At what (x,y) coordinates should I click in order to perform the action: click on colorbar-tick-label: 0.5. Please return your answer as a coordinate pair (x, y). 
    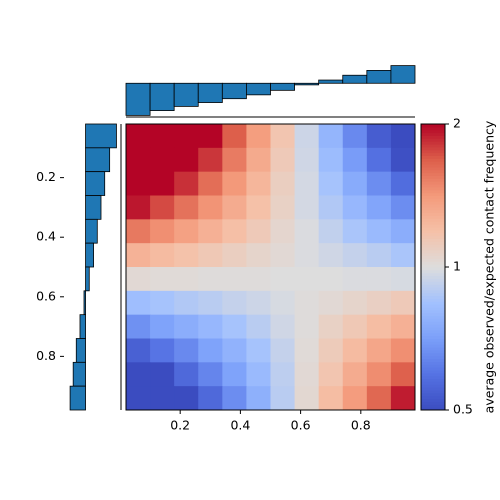
    Looking at the image, I should click on (463, 409).